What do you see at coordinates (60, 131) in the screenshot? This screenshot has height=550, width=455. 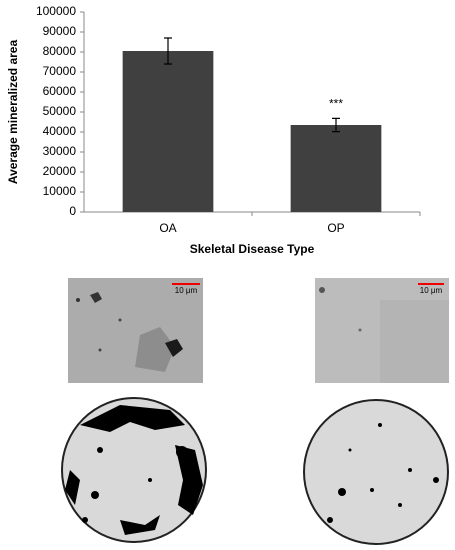 I see `y-tick-label: 40000` at bounding box center [60, 131].